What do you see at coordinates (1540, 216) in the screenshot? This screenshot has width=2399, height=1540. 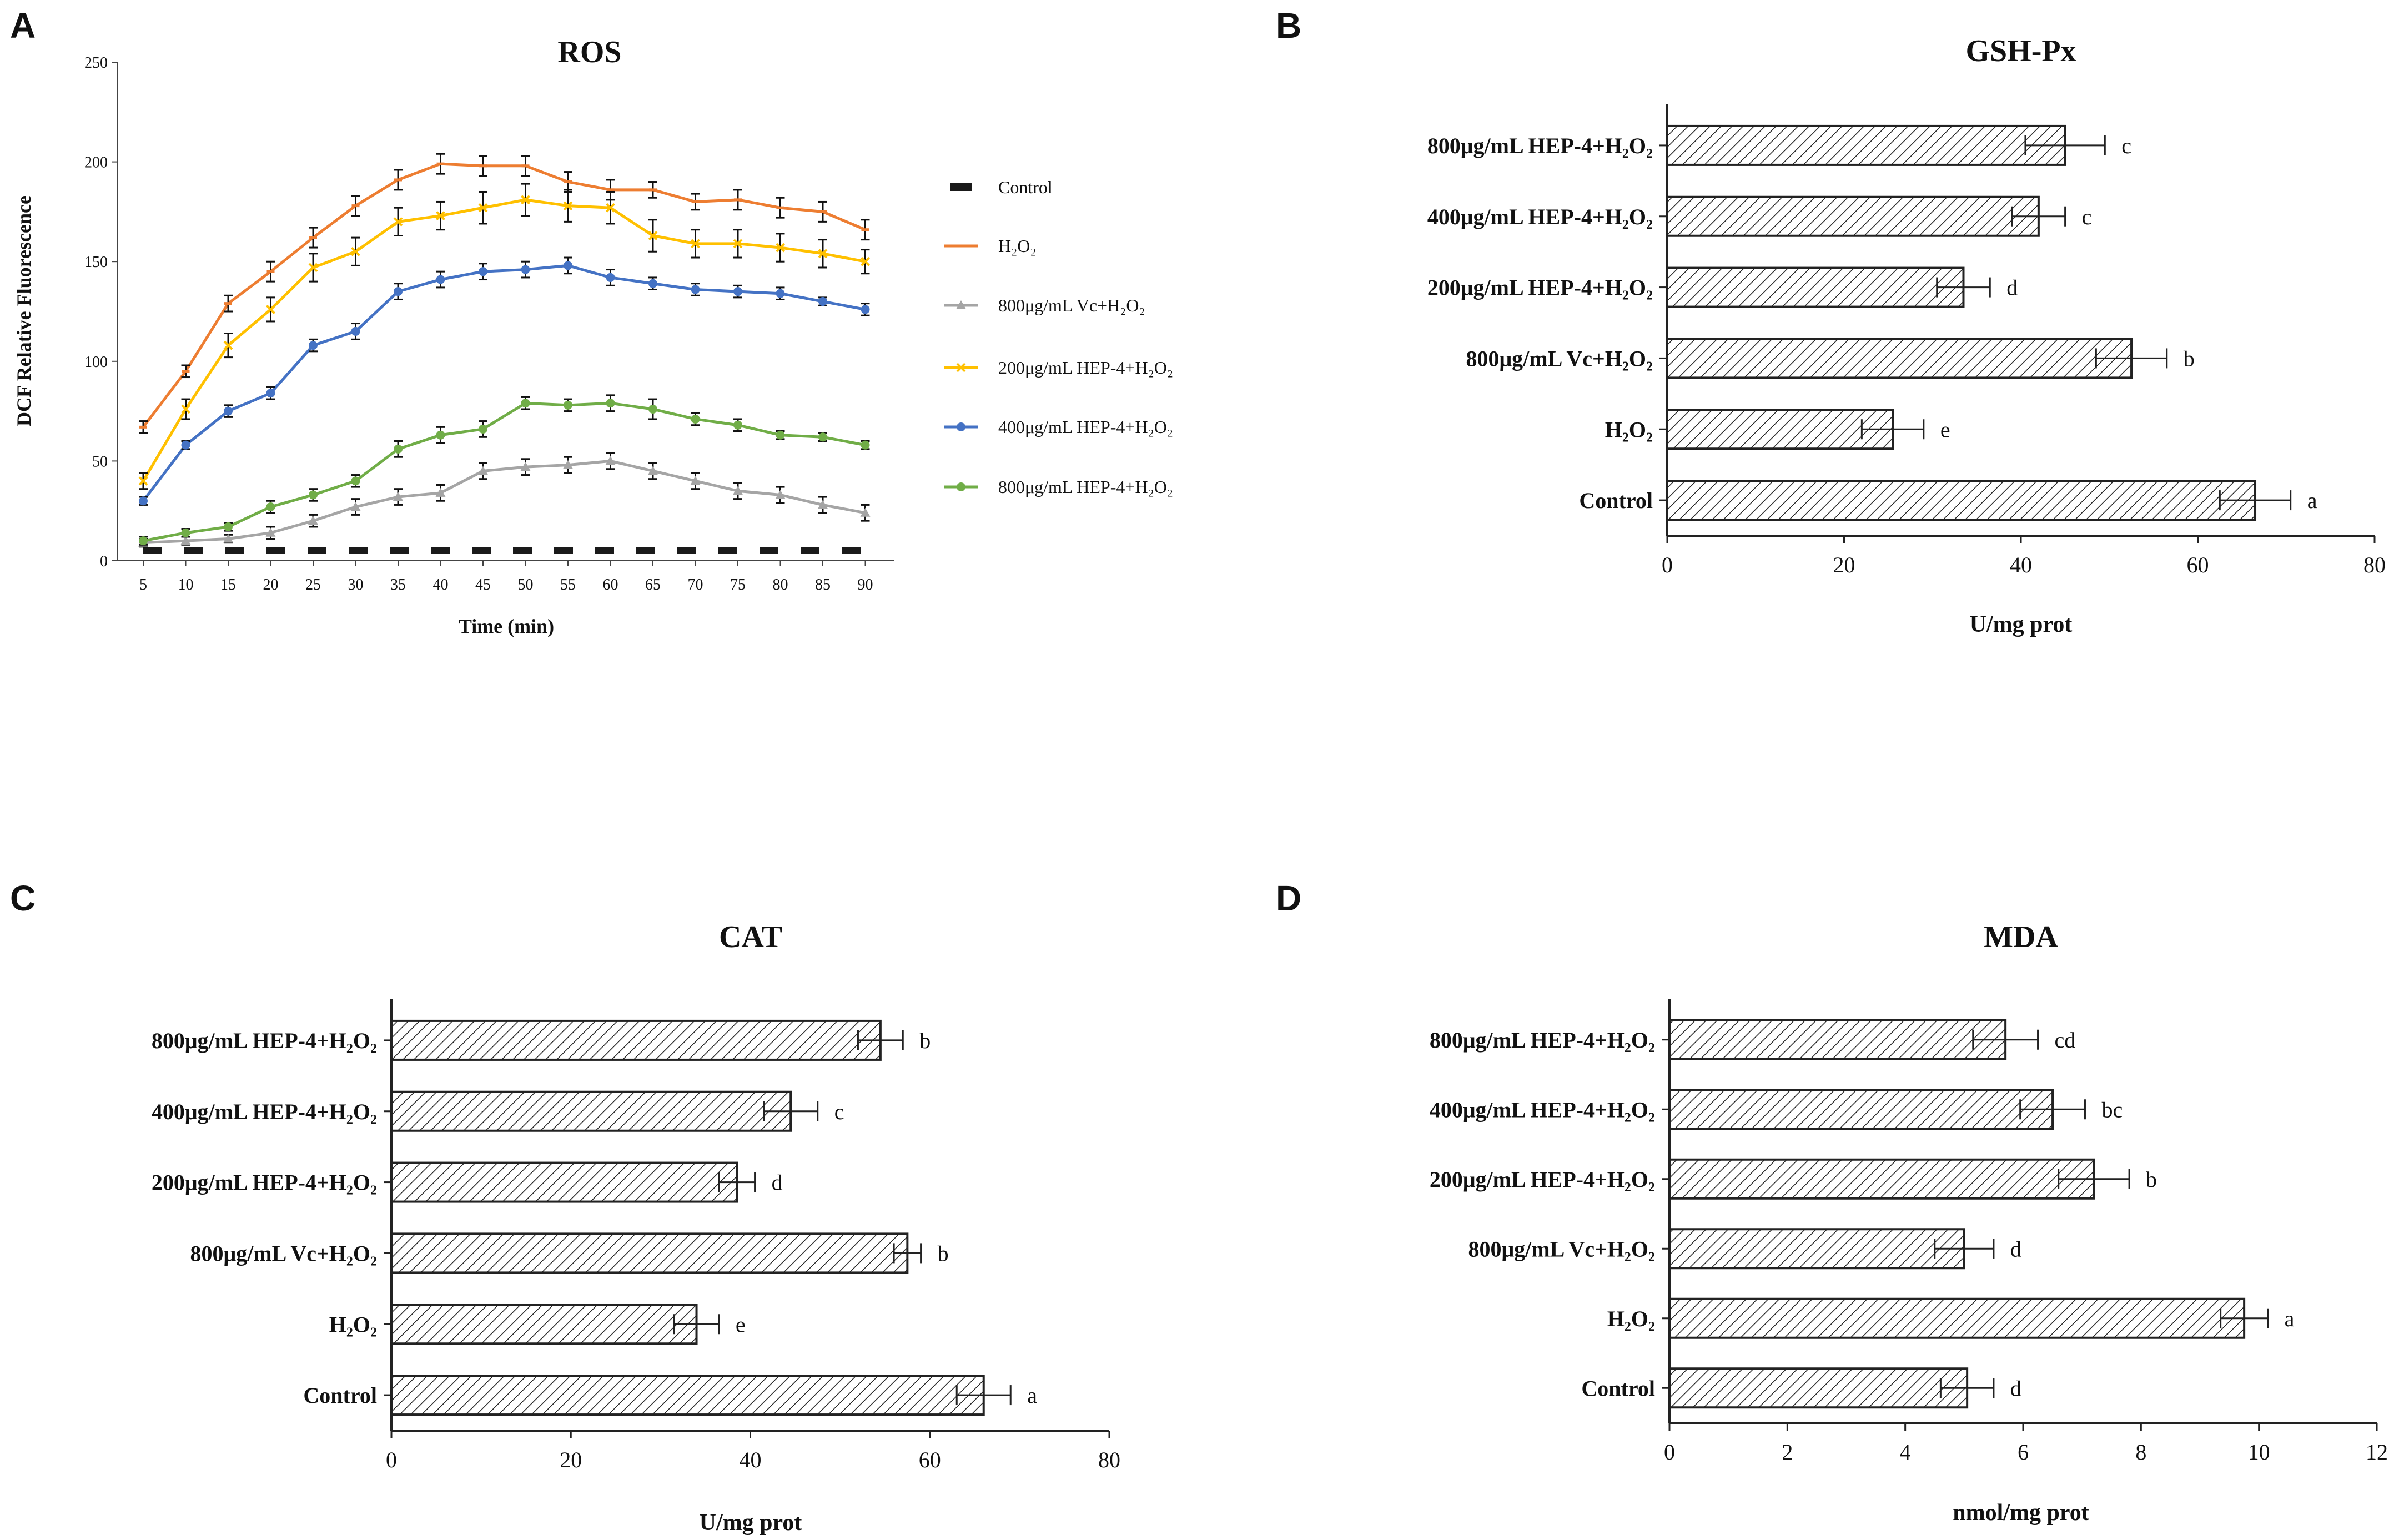 I see `category-label: 400μg/mL HEP-4+H₂O₂` at bounding box center [1540, 216].